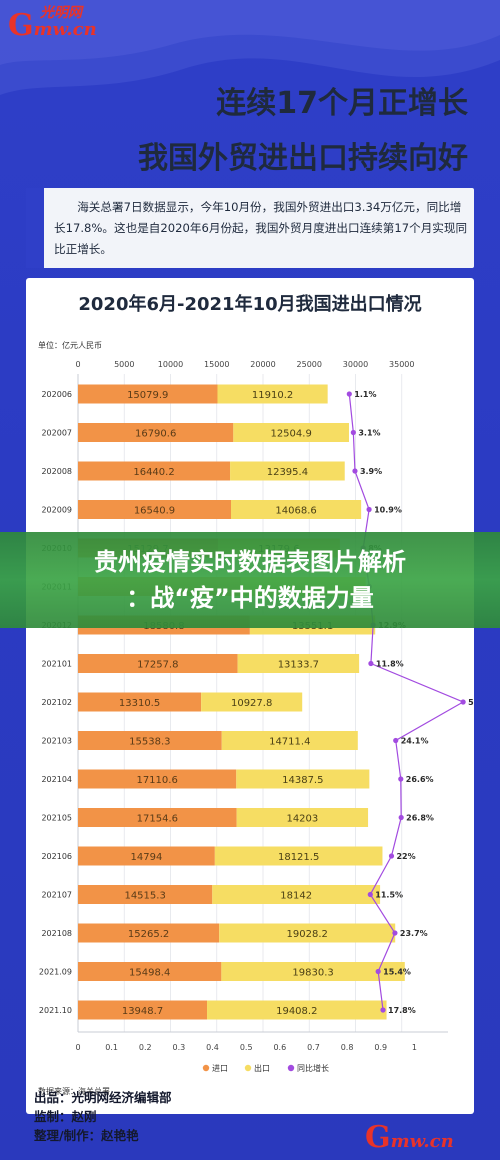 This screenshot has height=1160, width=500. Describe the element at coordinates (70, 345) in the screenshot. I see `chart-unit-label: 单位：亿元人民币` at that location.